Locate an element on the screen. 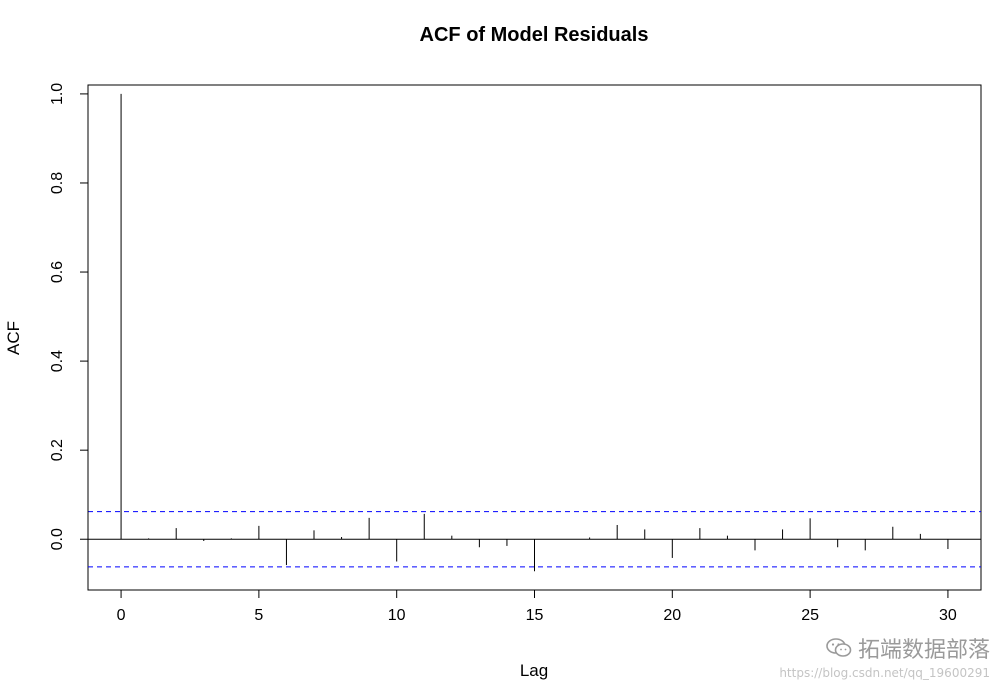  x-axis-label: Lag is located at coordinates (534, 670).